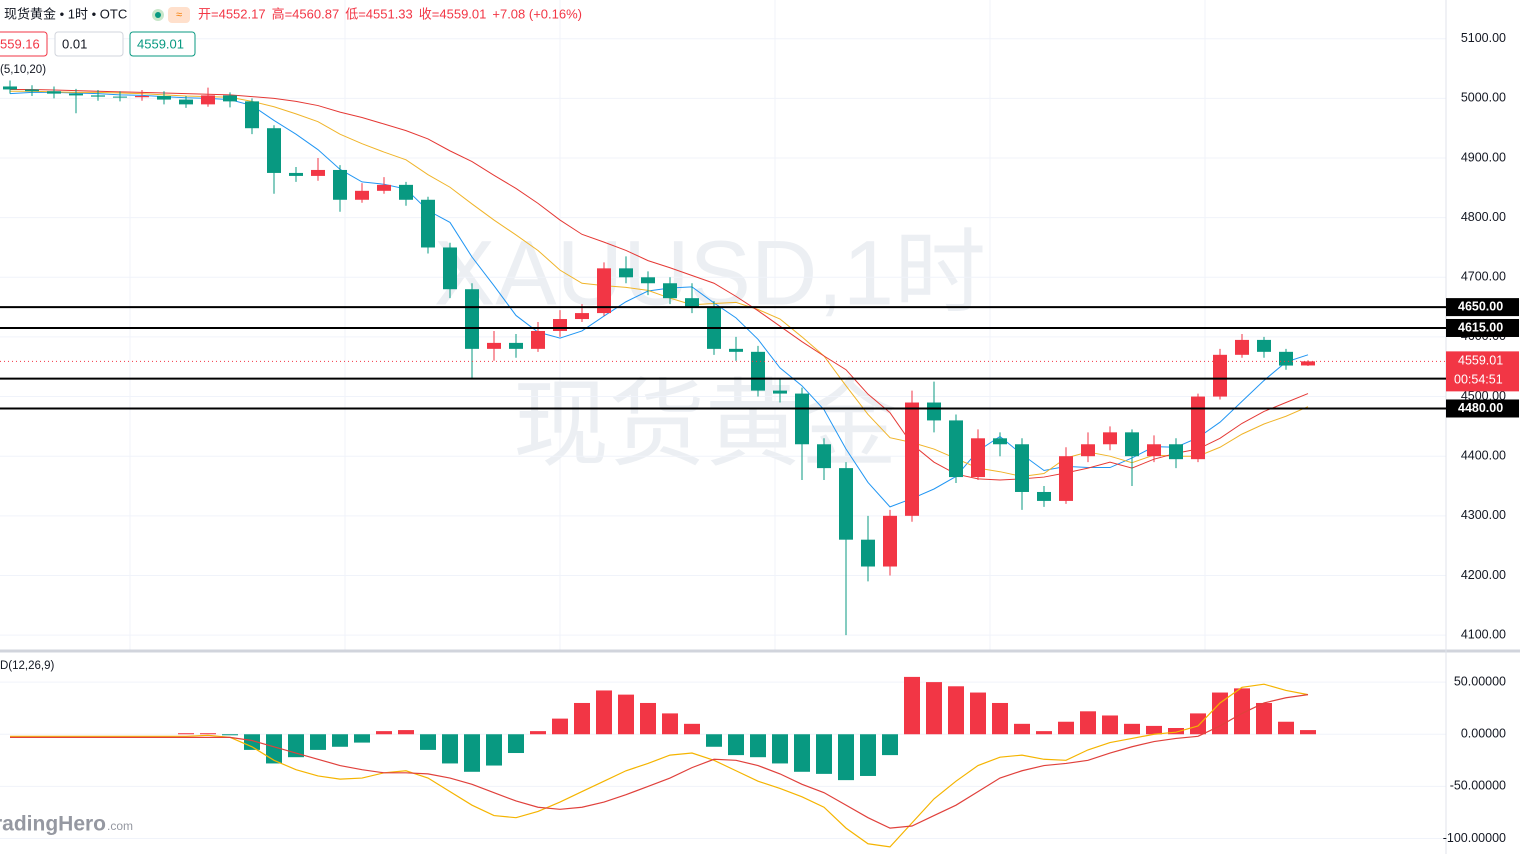 This screenshot has width=1520, height=859. I want to click on ohlc-value: 高=4560.87, so click(306, 13).